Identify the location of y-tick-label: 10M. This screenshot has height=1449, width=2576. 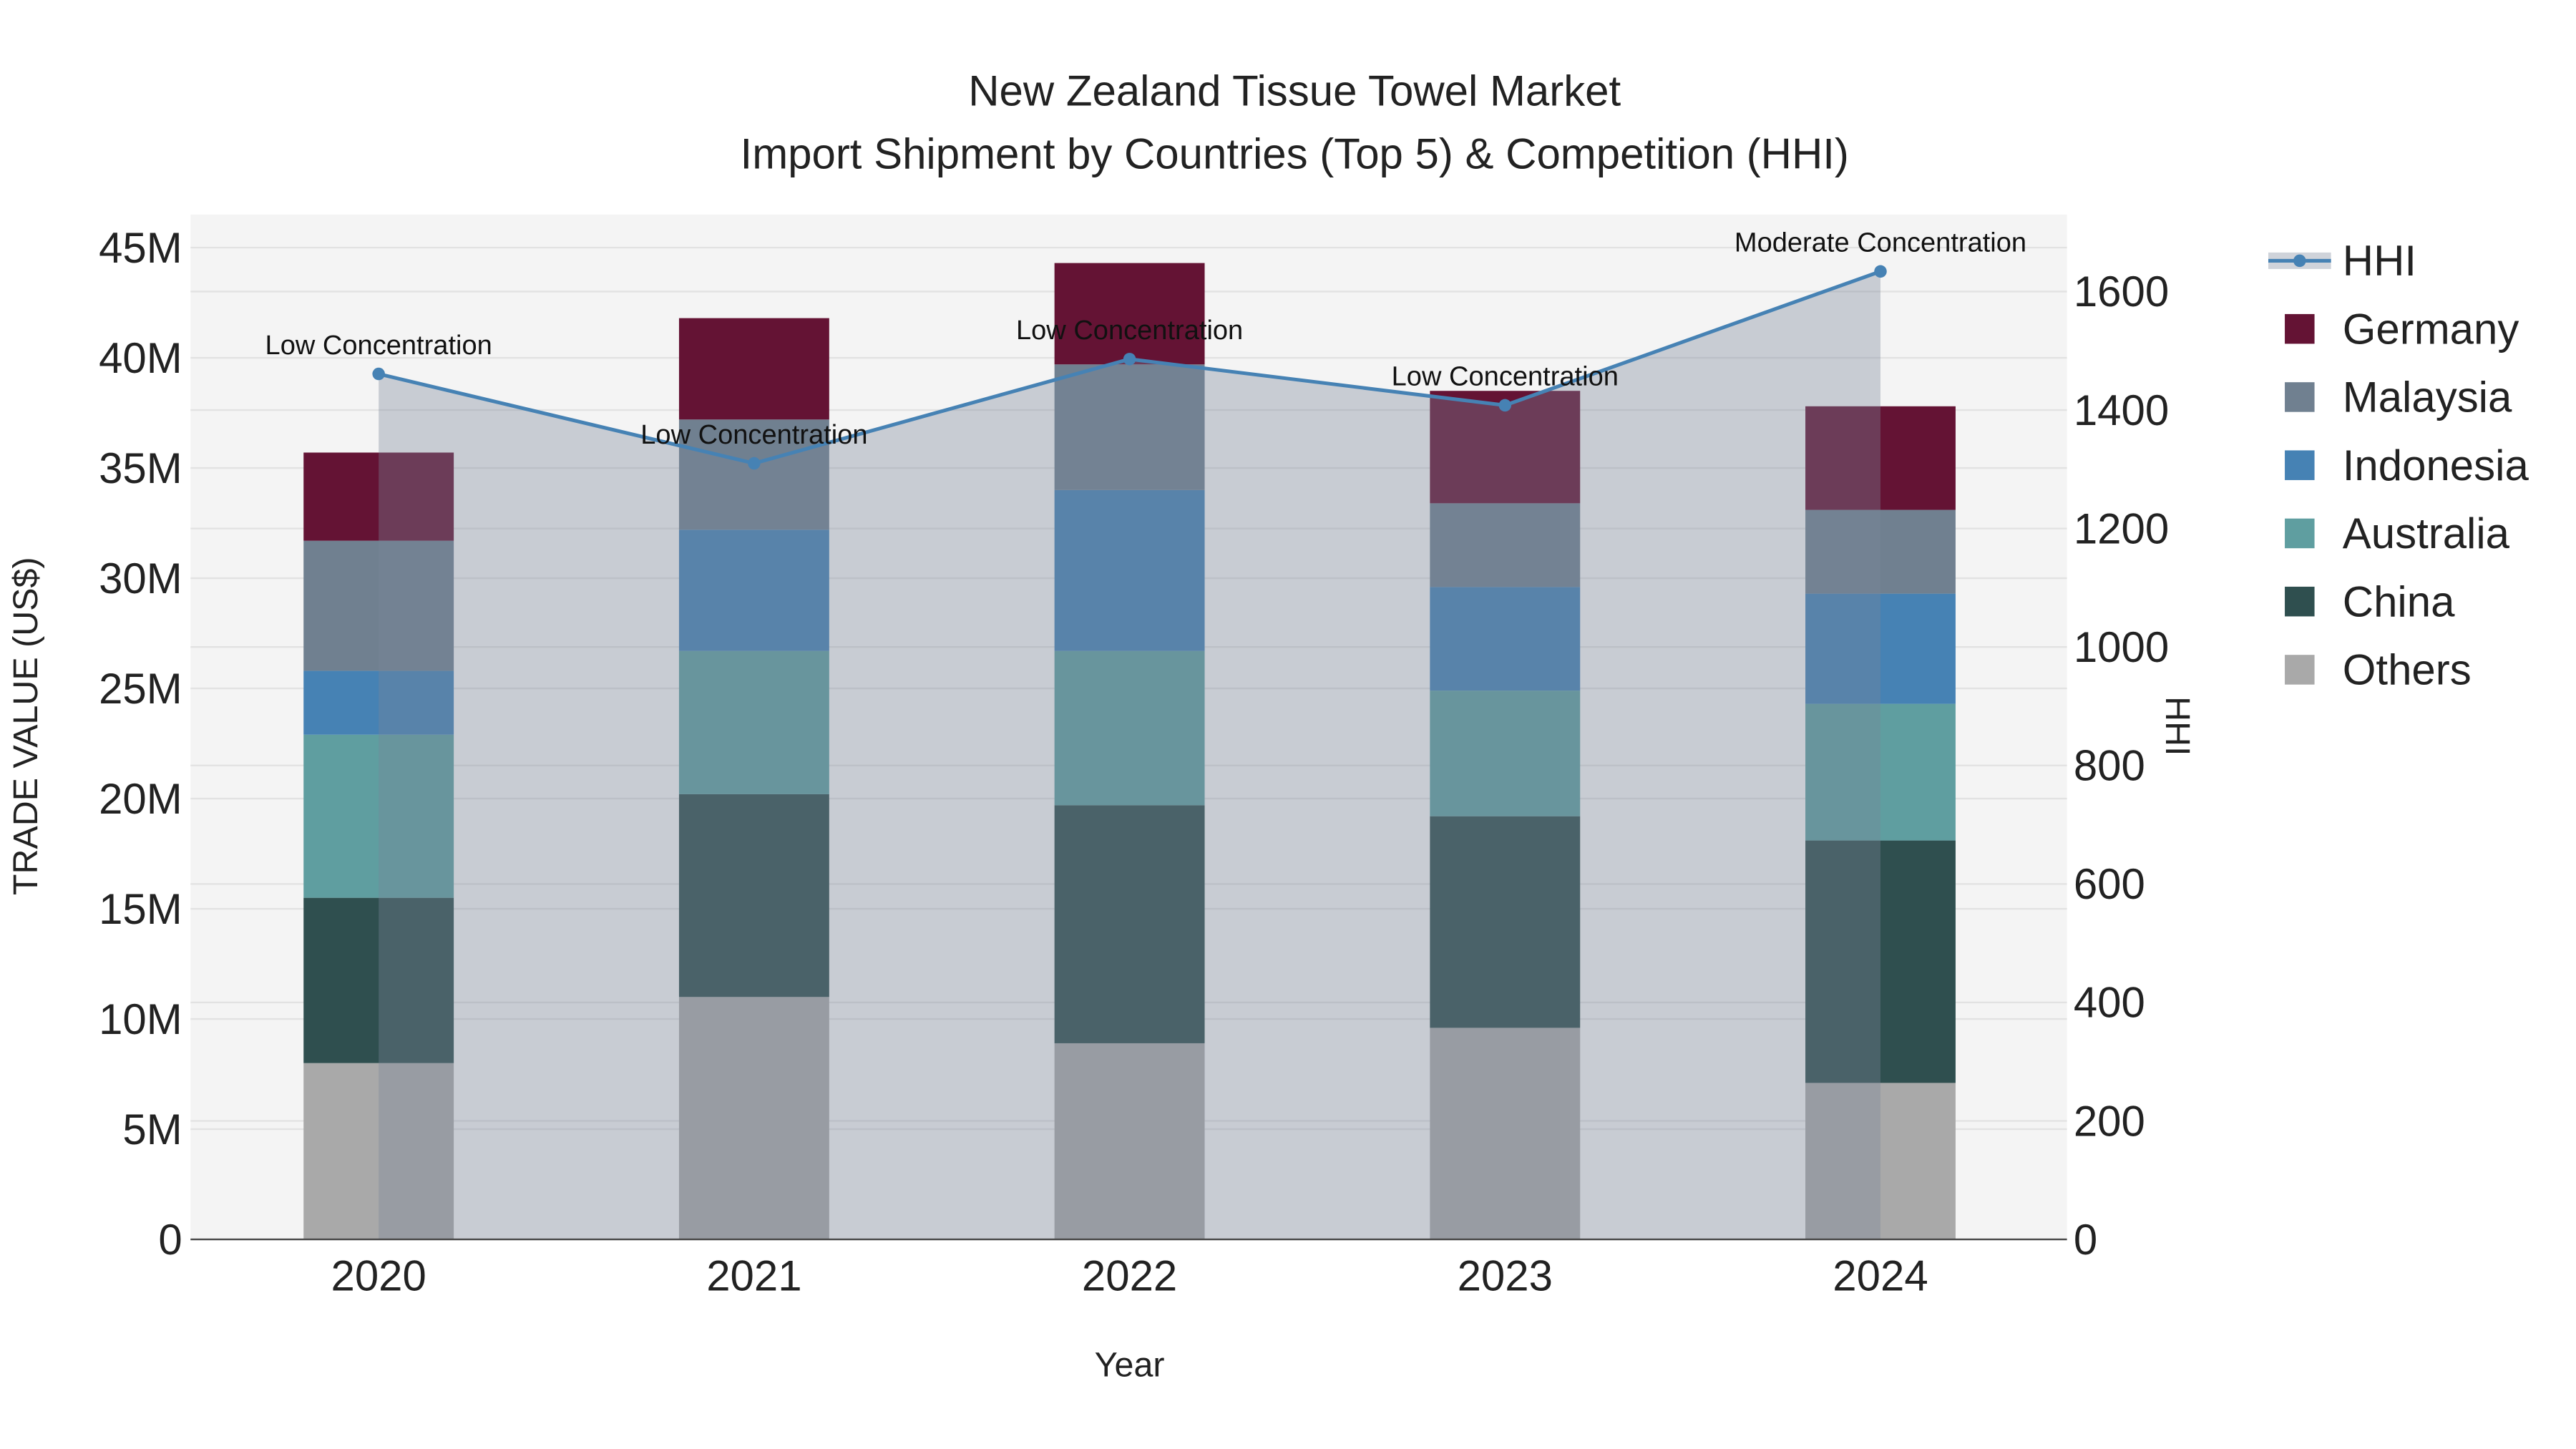
(140, 1019).